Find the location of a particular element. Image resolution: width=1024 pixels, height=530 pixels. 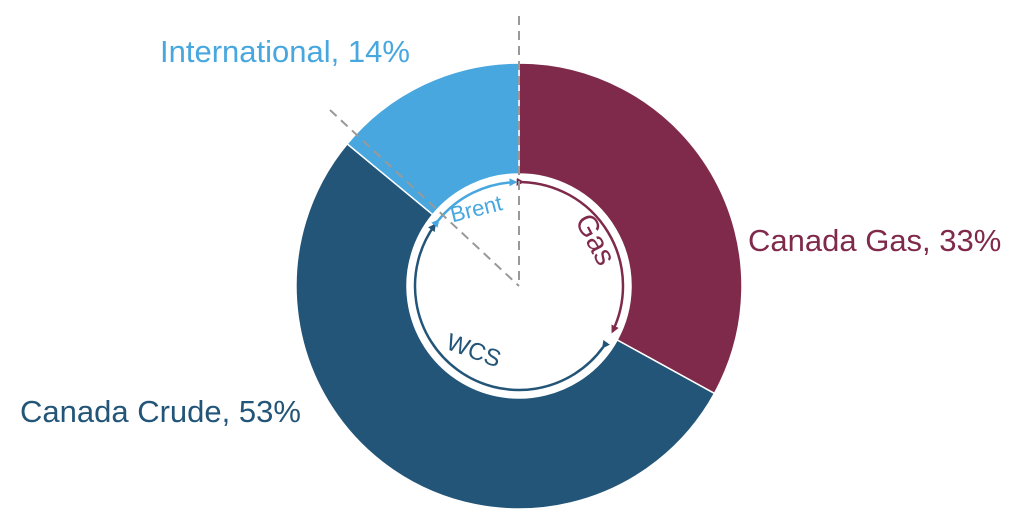

inner-arc-wcs is located at coordinates (511, 307).